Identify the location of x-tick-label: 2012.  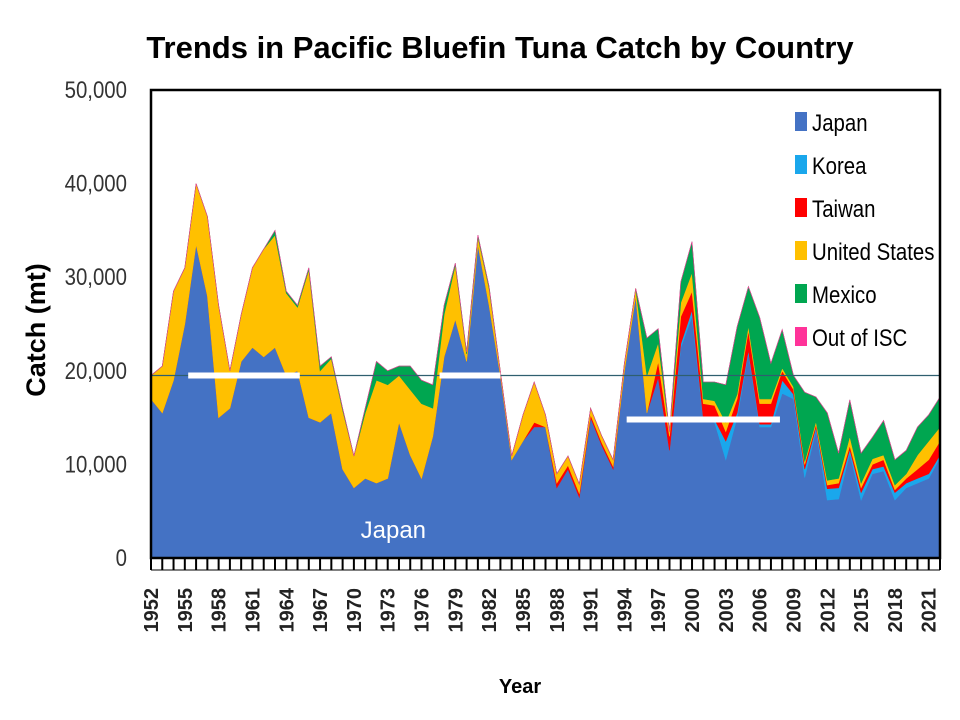
(828, 610).